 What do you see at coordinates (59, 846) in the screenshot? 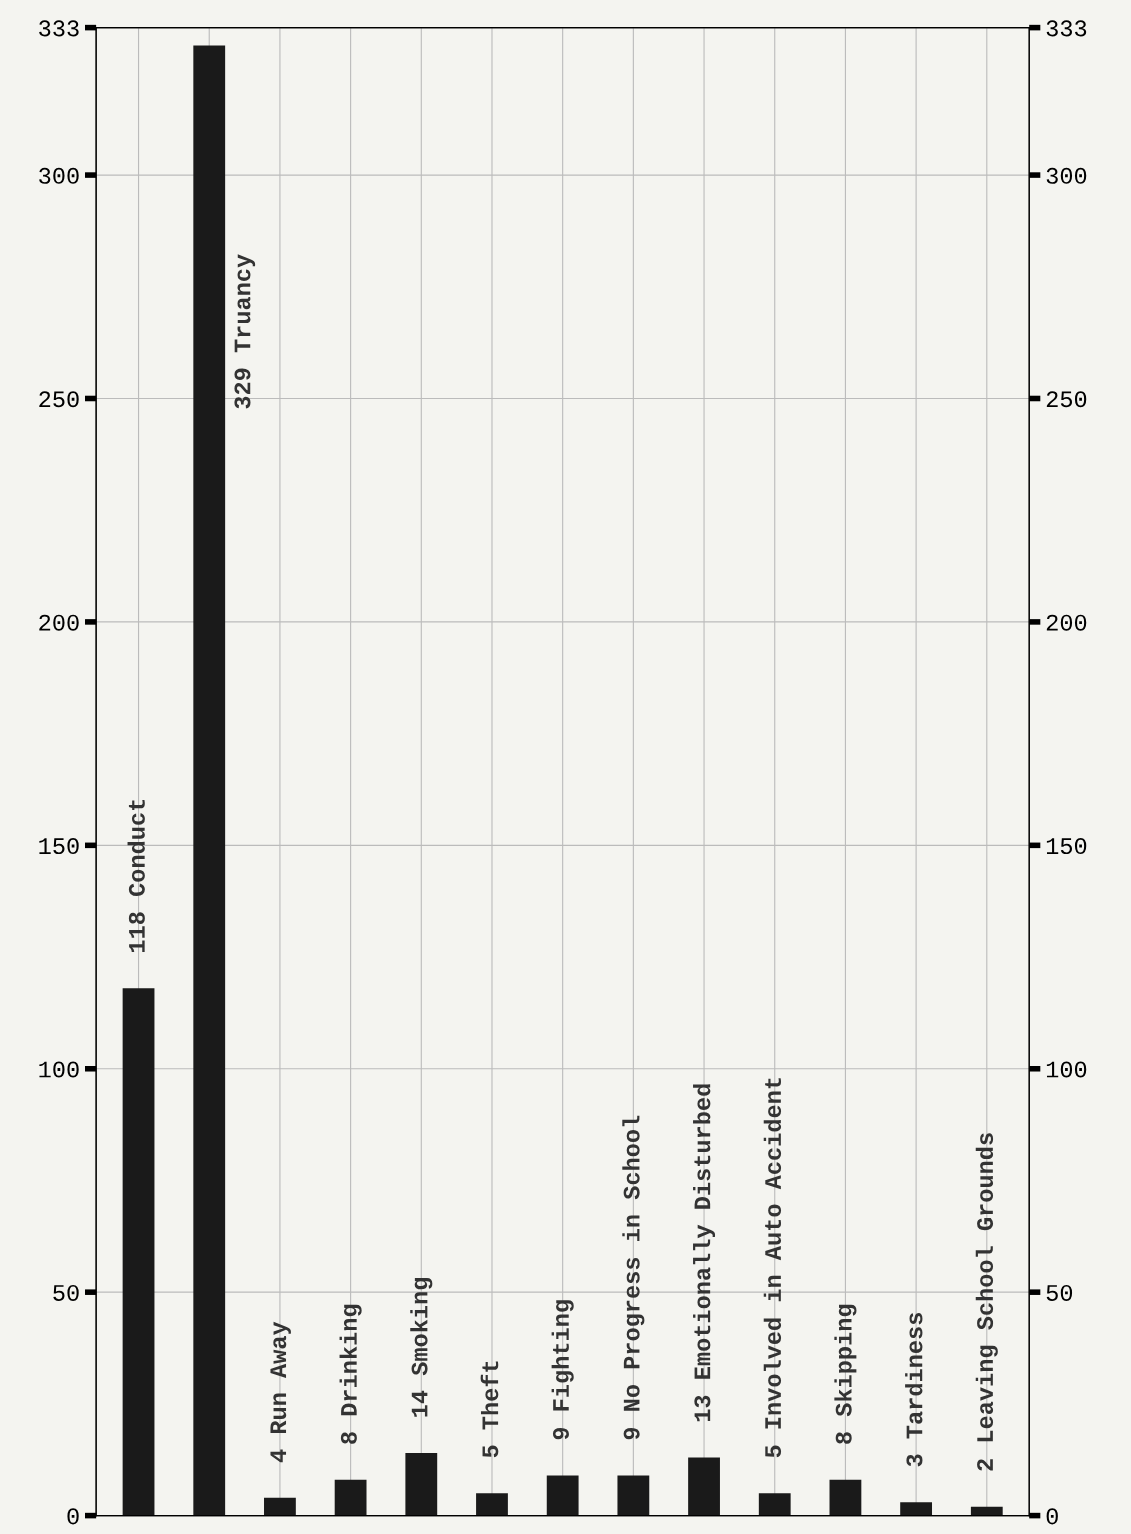
I see `y-tick-label: 150` at bounding box center [59, 846].